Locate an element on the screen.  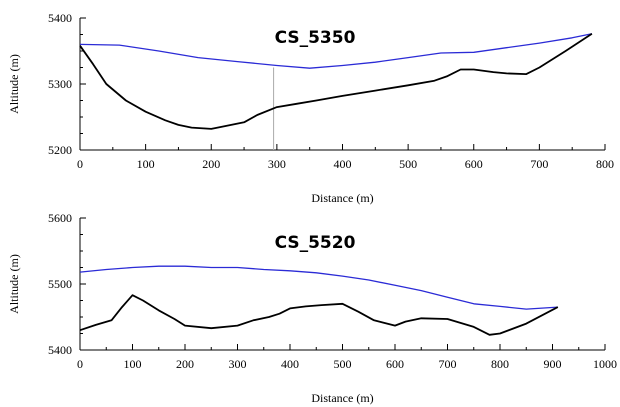
panel-2-title: CS_5520 is located at coordinates (315, 243).